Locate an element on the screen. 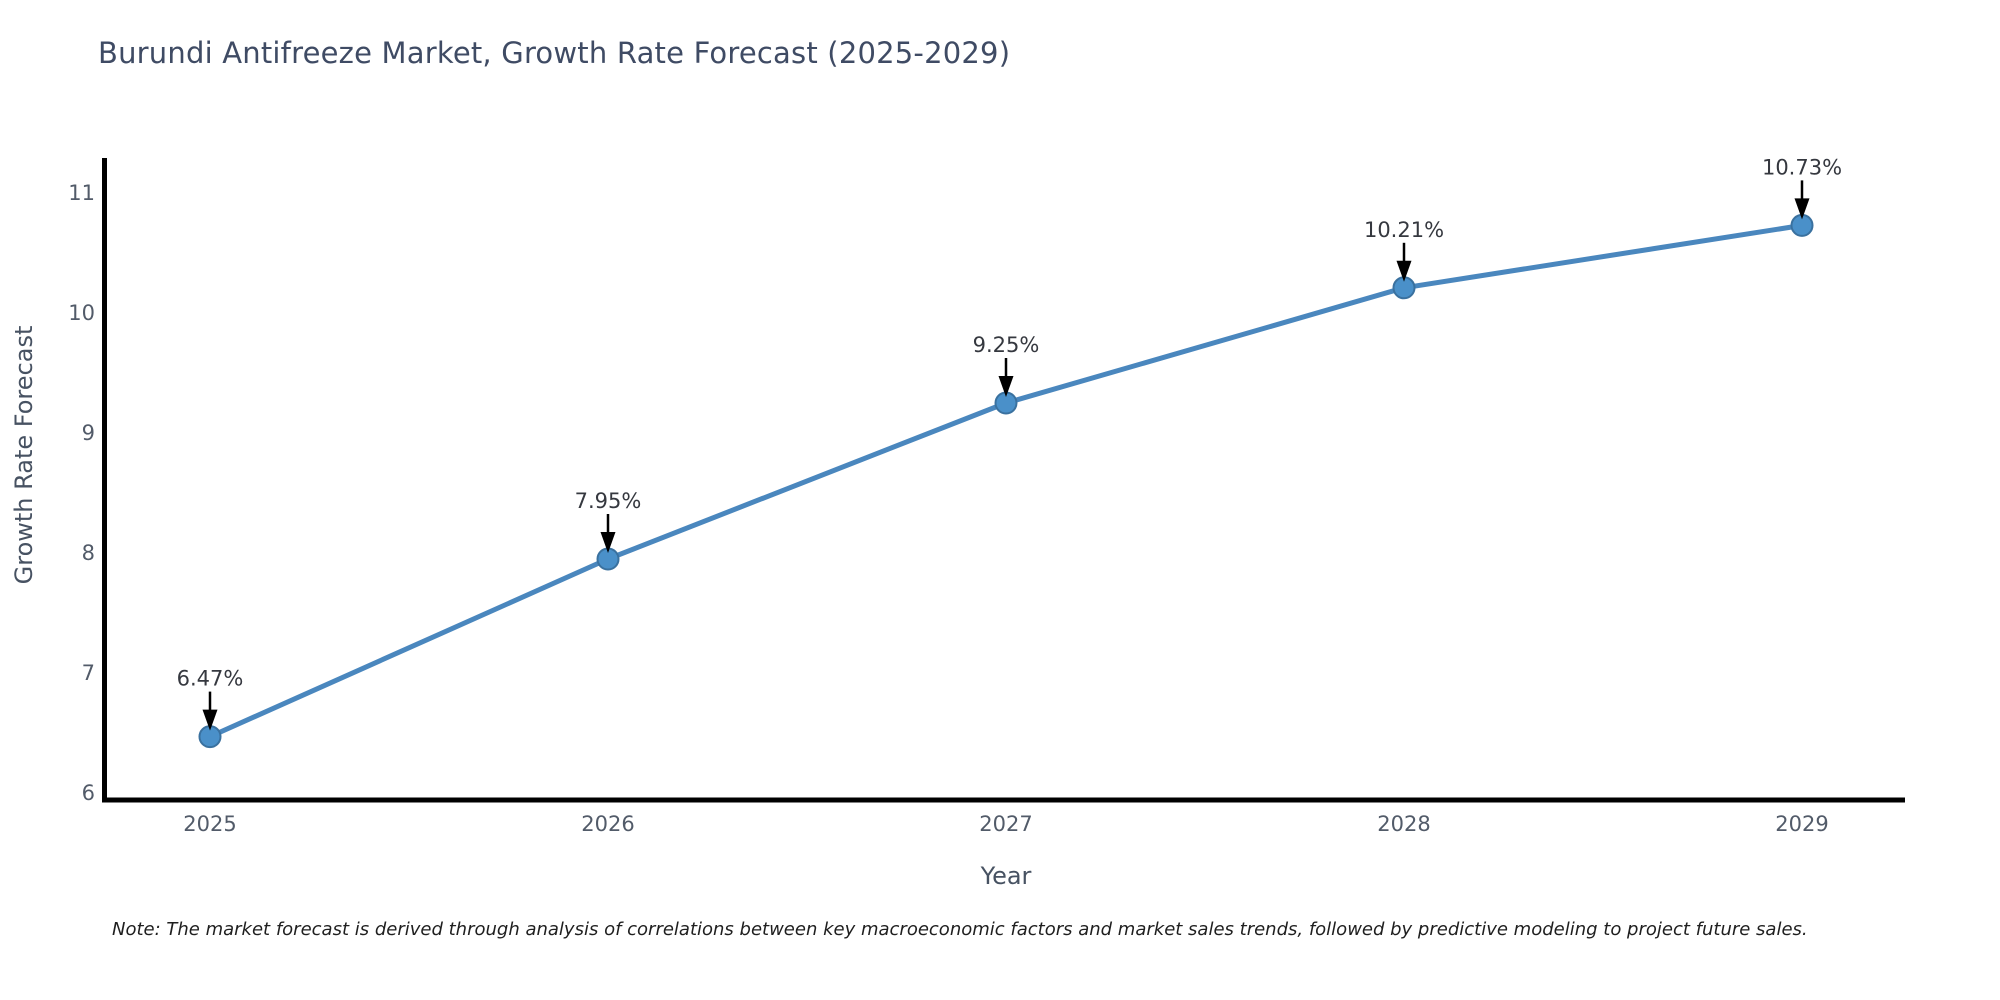 The height and width of the screenshot is (1000, 2000). x-tick-label: 2027 is located at coordinates (1005, 824).